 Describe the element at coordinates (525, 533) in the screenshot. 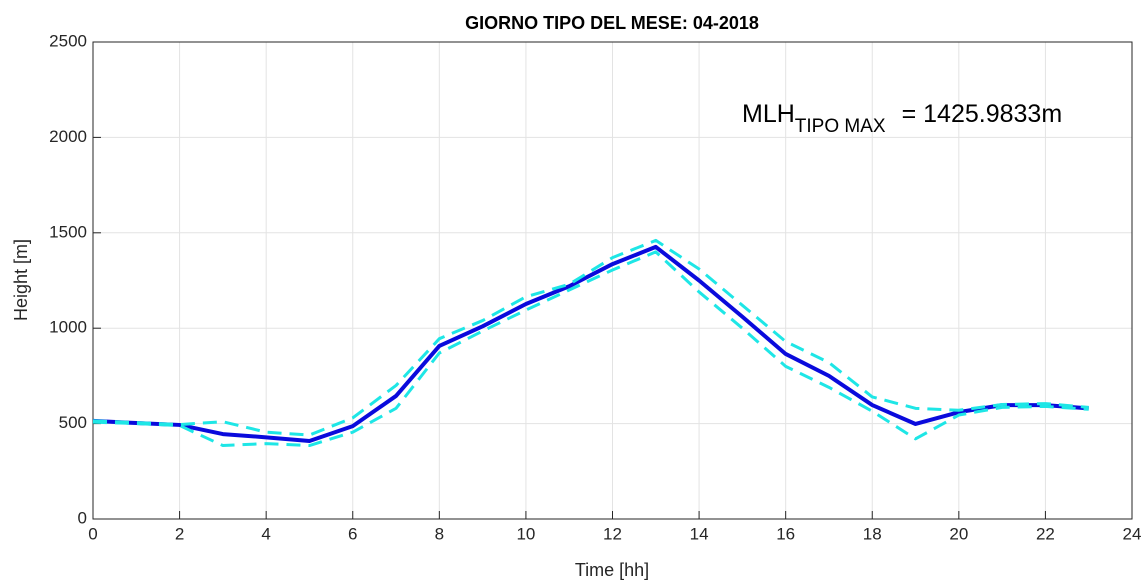

I see `x-tick-label: 10` at that location.